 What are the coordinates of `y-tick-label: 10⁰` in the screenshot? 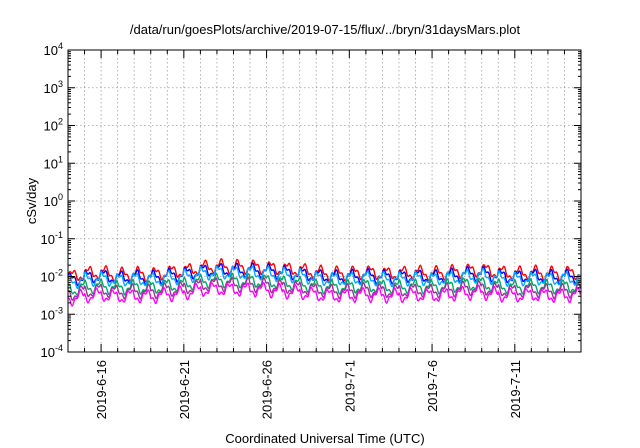 It's located at (53, 200).